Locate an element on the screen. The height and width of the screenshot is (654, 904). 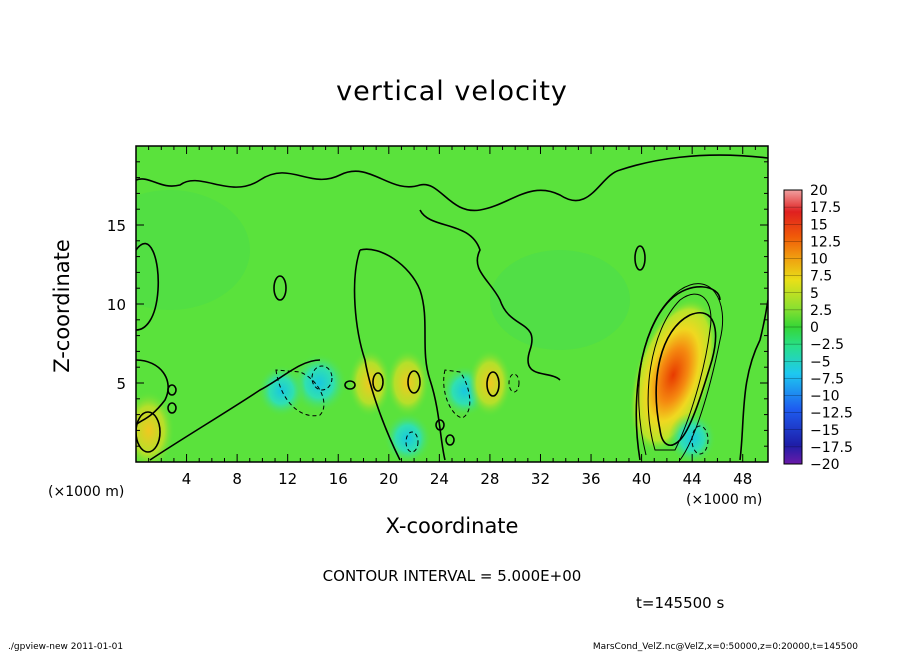
x-tick-label: 8 is located at coordinates (237, 479).